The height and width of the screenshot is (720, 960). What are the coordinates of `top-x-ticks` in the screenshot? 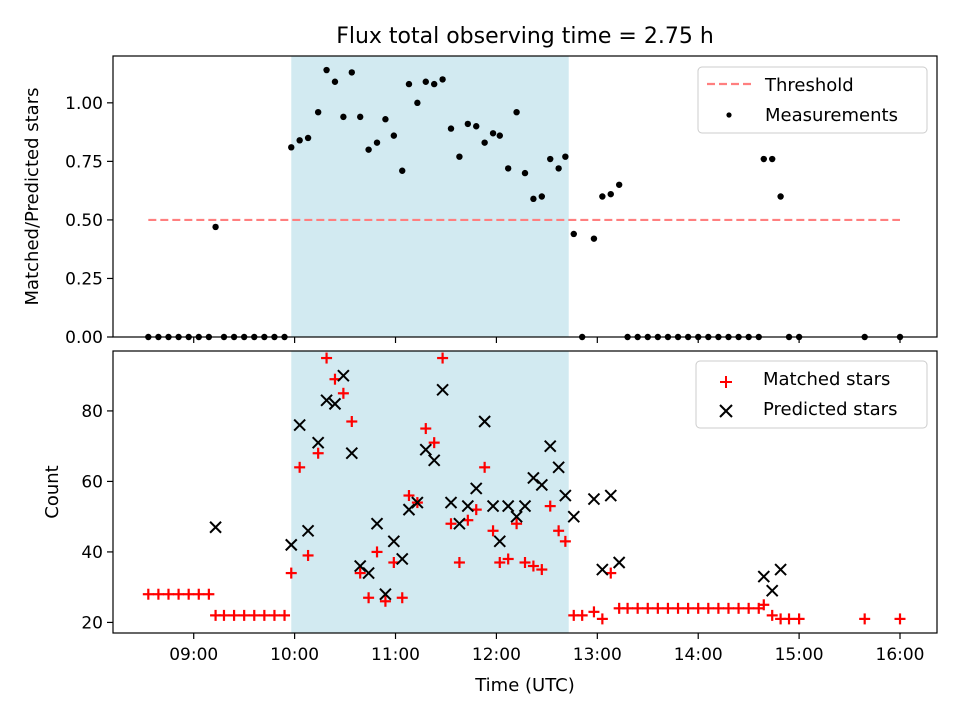 It's located at (547, 340).